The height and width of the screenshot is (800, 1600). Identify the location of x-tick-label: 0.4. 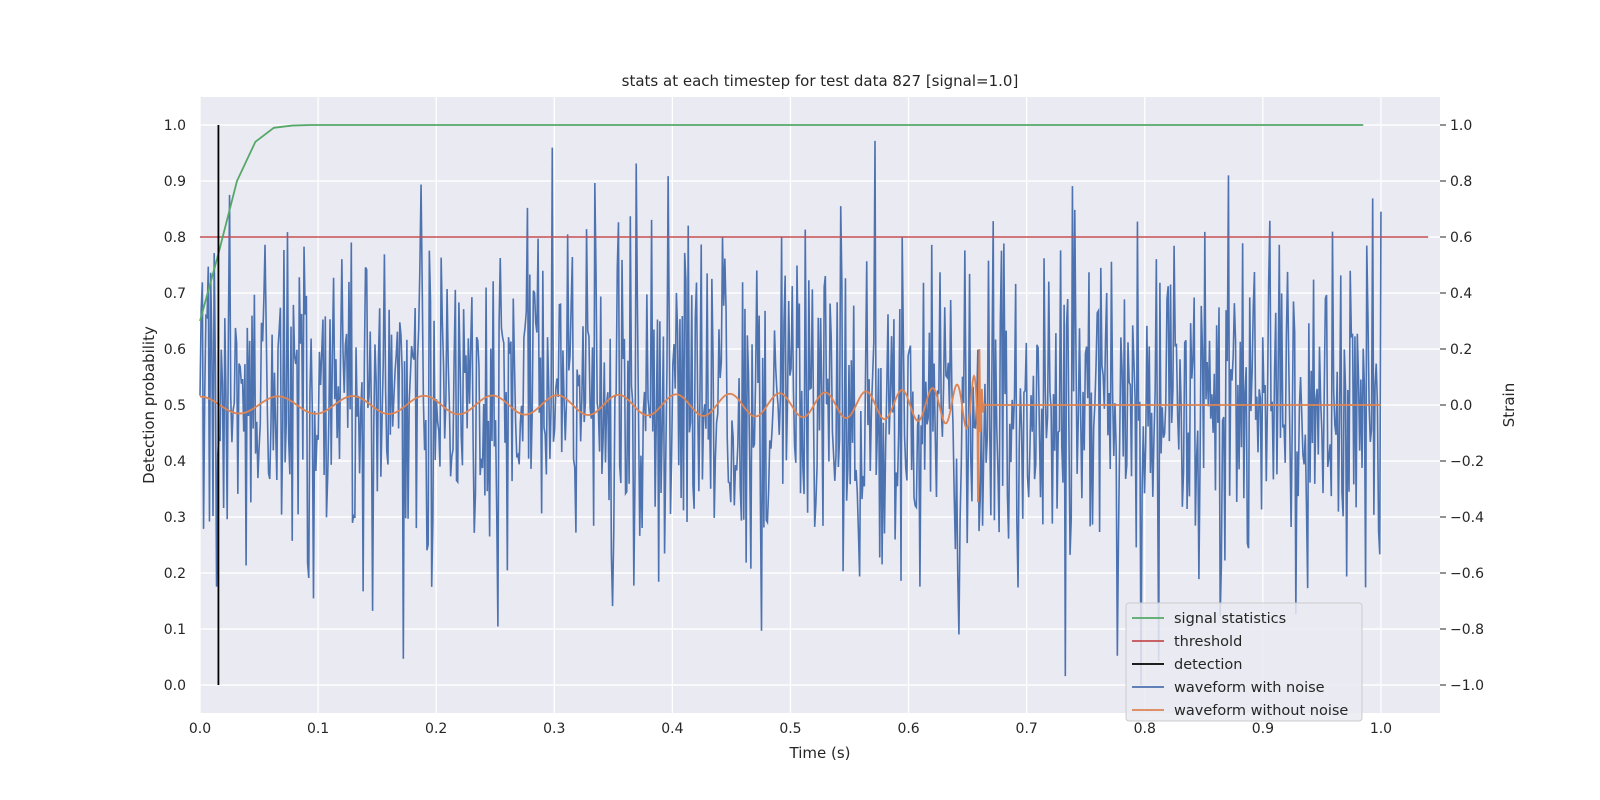
(672, 729).